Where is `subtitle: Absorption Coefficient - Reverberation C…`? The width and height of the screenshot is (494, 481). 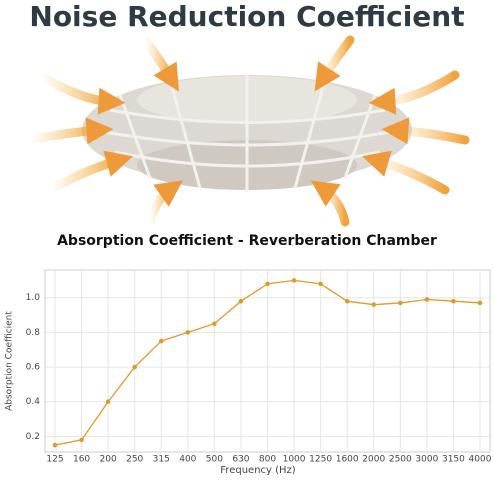 subtitle: Absorption Coefficient - Reverberation C… is located at coordinates (247, 241).